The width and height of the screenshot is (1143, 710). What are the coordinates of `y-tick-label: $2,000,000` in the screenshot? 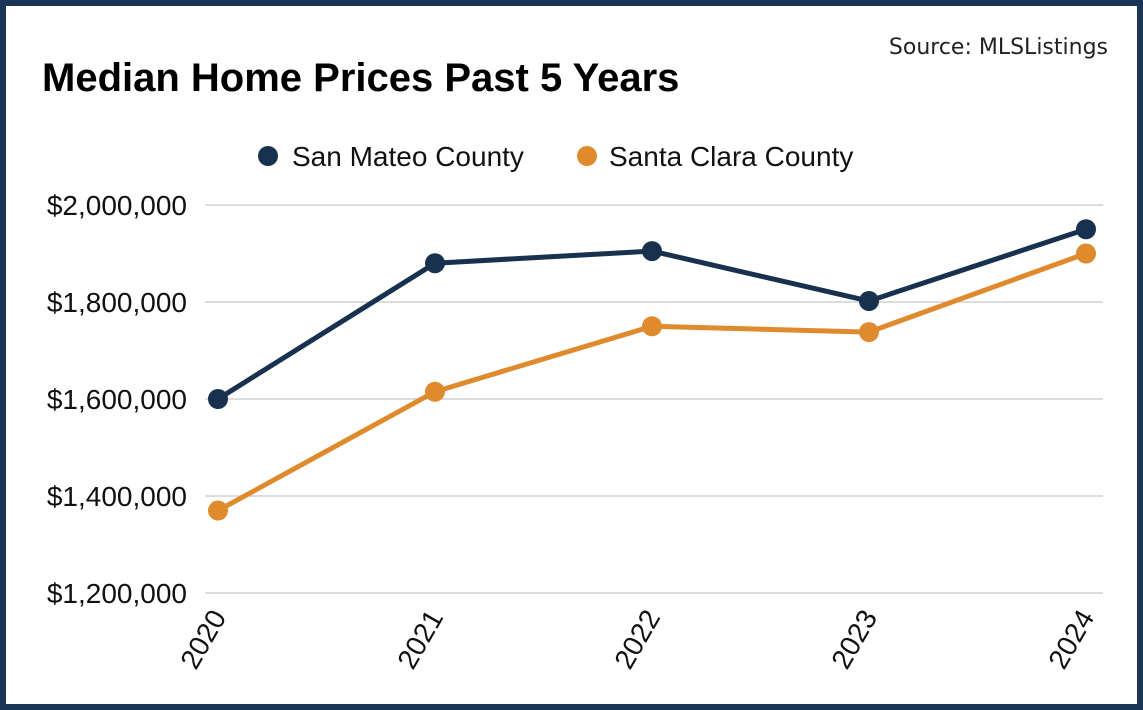 It's located at (117, 205).